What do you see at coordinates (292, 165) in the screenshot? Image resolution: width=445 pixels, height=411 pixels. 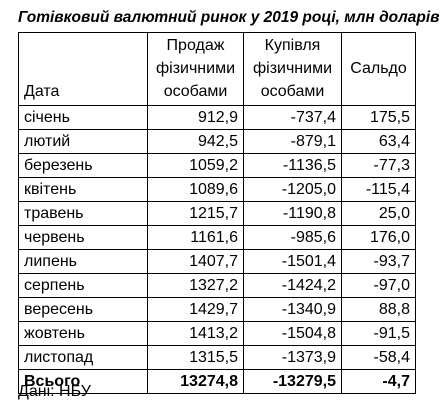 I see `buy-cell: -1136,5` at bounding box center [292, 165].